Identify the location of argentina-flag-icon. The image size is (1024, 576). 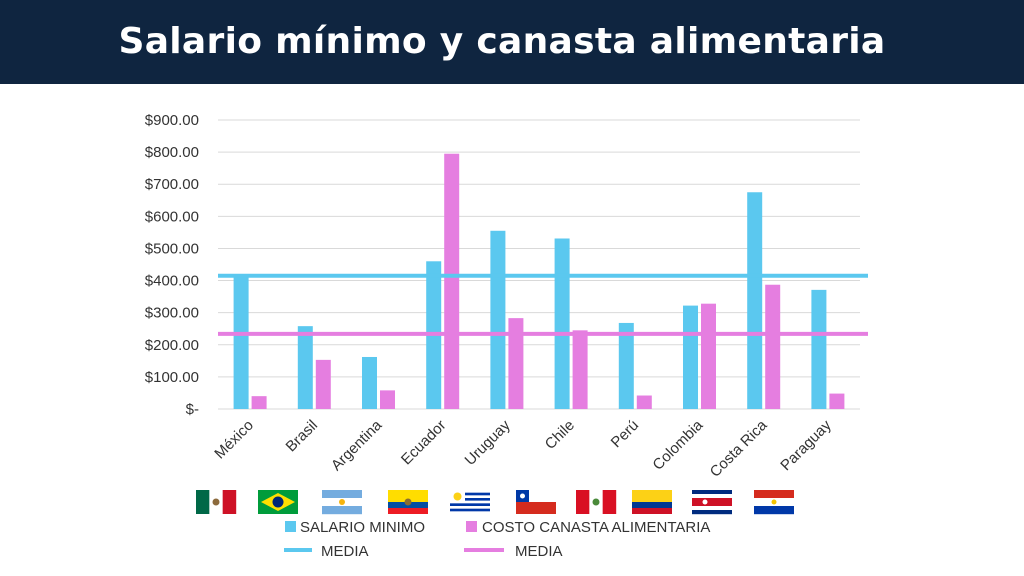
(342, 502).